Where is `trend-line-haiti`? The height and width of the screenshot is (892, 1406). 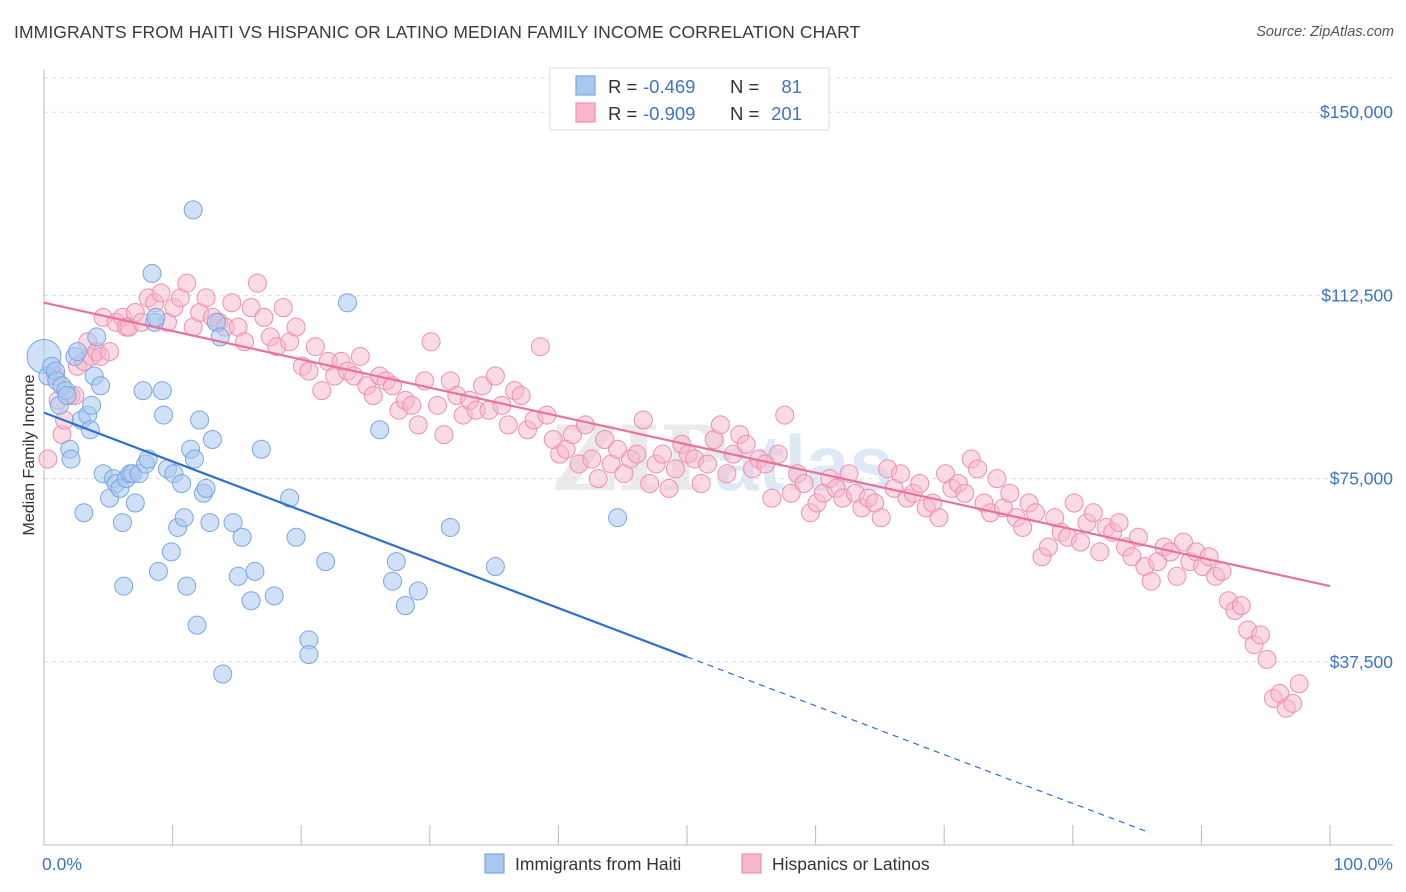 trend-line-haiti is located at coordinates (365, 534).